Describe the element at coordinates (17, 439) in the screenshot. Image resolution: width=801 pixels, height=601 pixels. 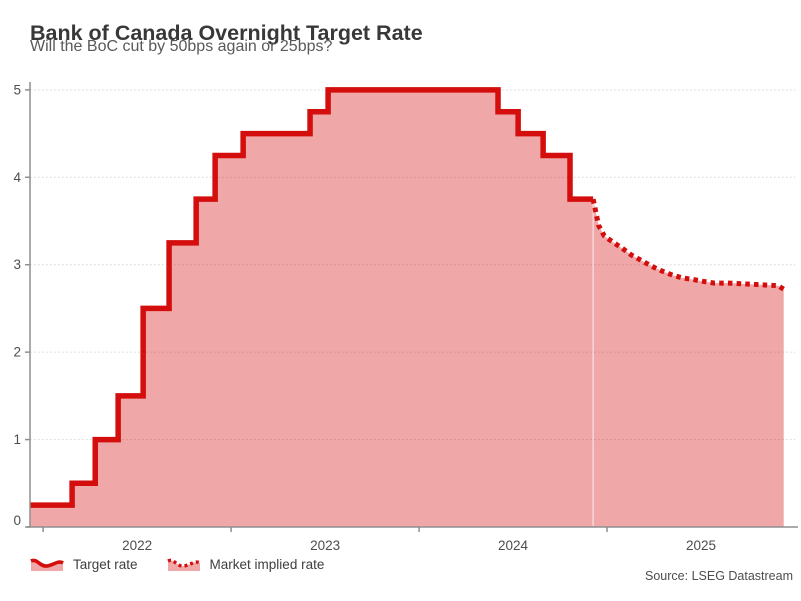
I see `y-tick-label: 1` at that location.